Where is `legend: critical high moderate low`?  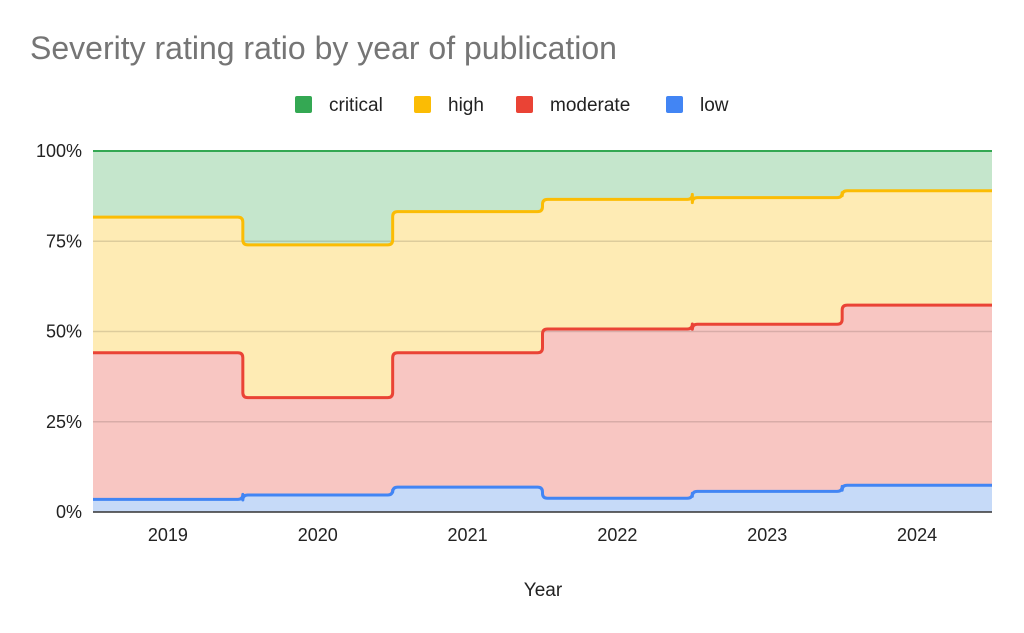 legend: critical high moderate low is located at coordinates (512, 105).